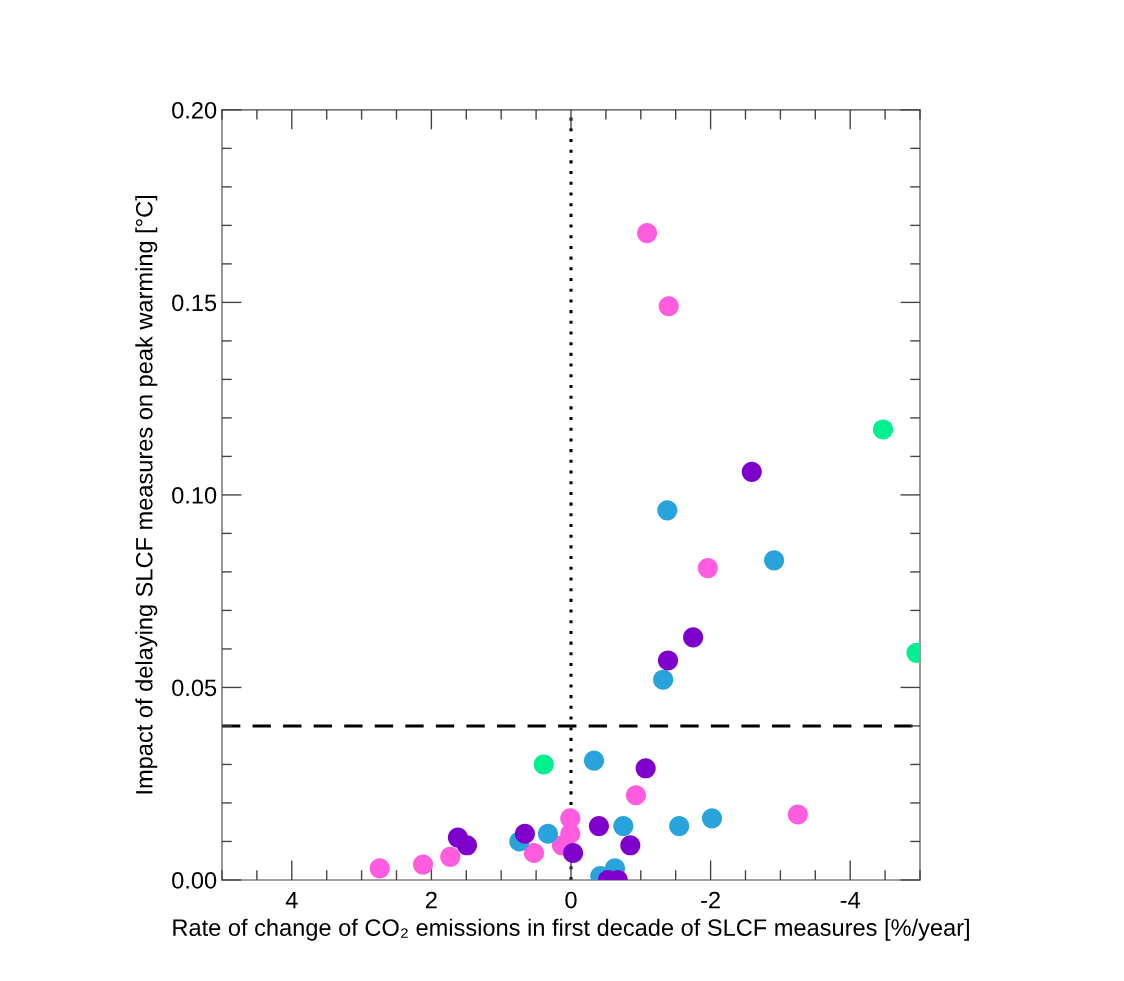 This screenshot has width=1124, height=981. What do you see at coordinates (571, 929) in the screenshot?
I see `x-axis-title: Rate of change of CO₂ emissions in first decade of SLCF measures [%/year]` at bounding box center [571, 929].